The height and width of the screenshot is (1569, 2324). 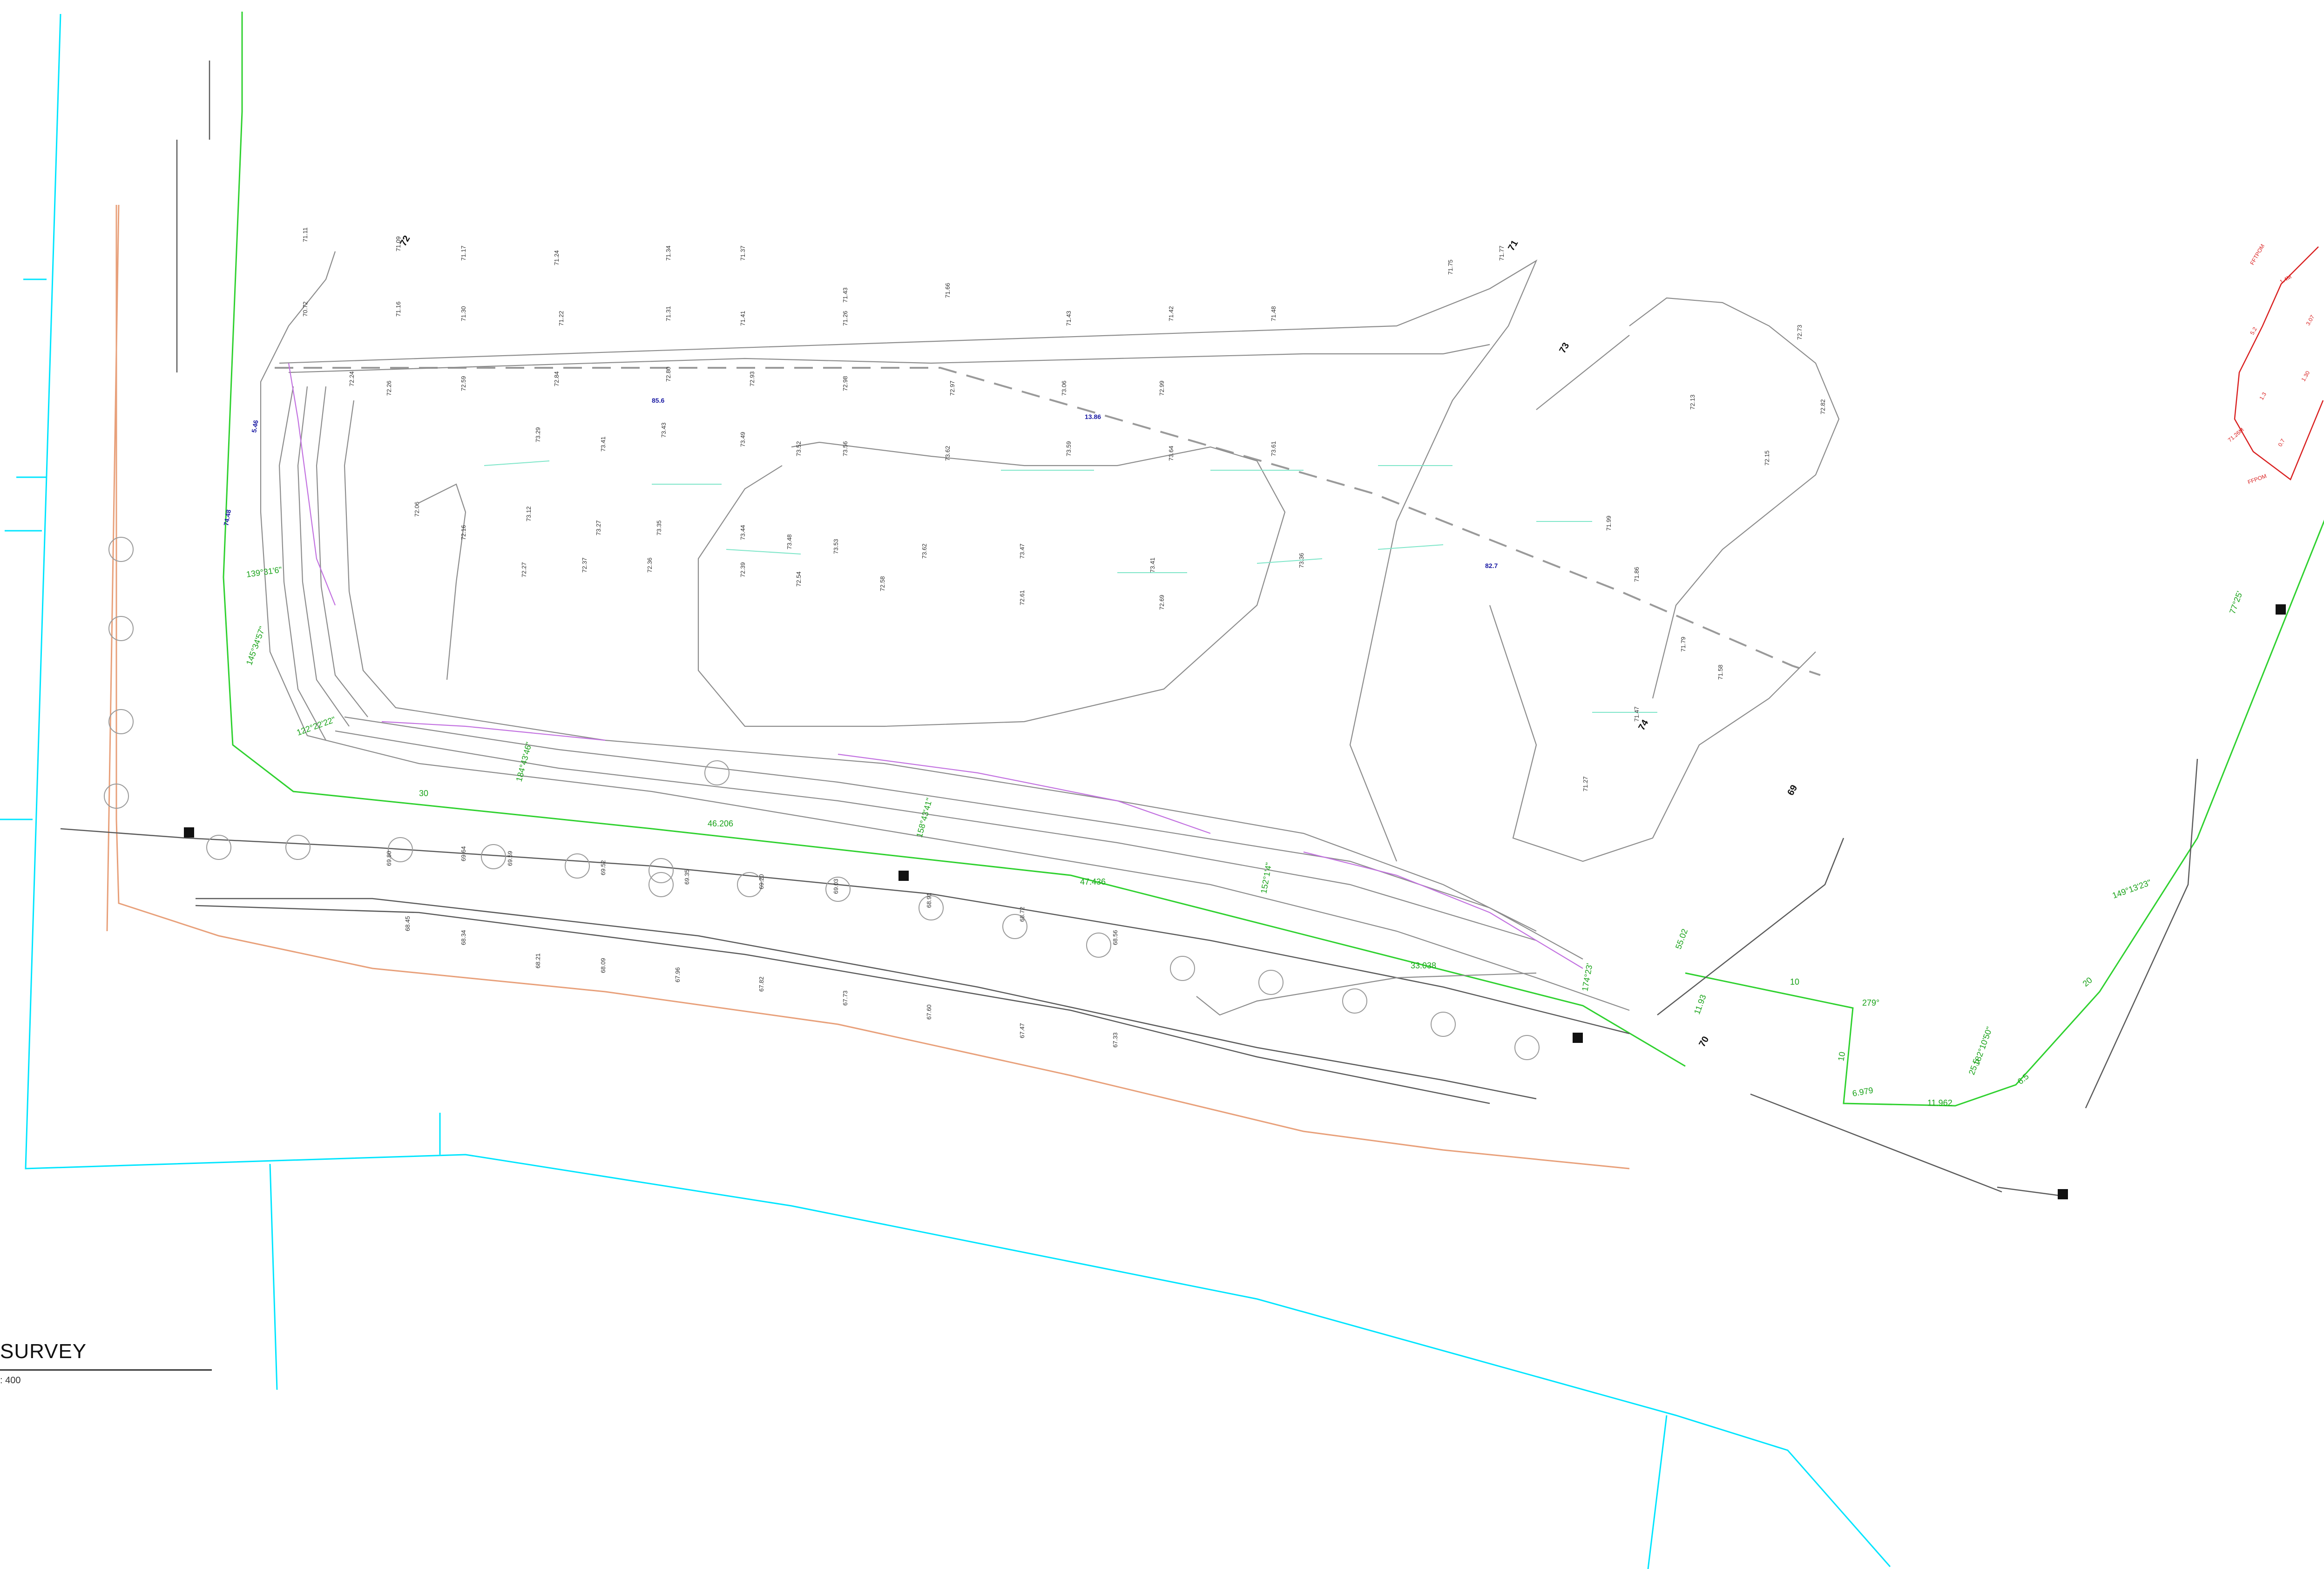 I want to click on spot-level: 72.13, so click(x=1693, y=402).